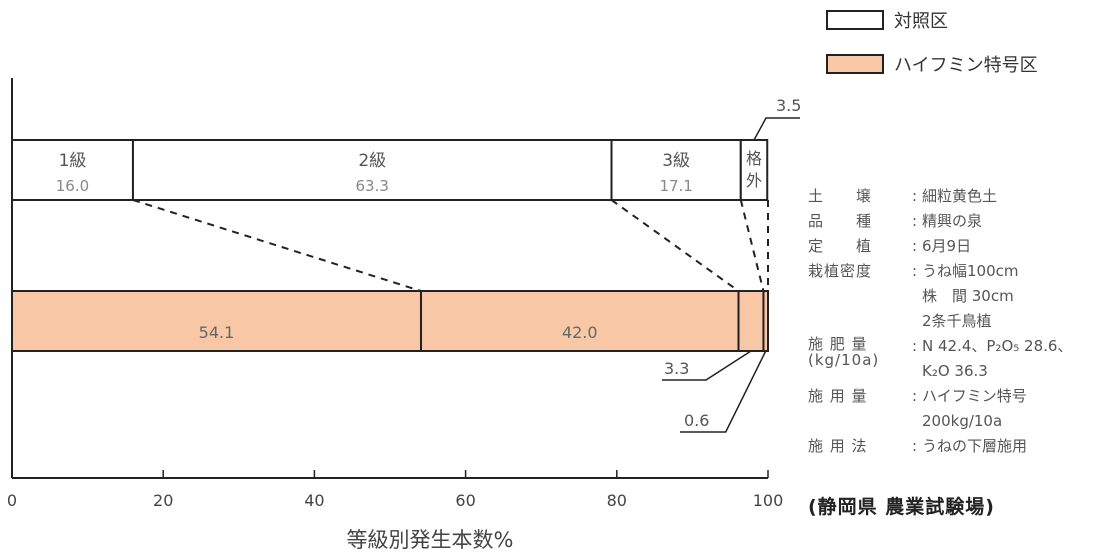  I want to click on data-label: 0.6, so click(696, 420).